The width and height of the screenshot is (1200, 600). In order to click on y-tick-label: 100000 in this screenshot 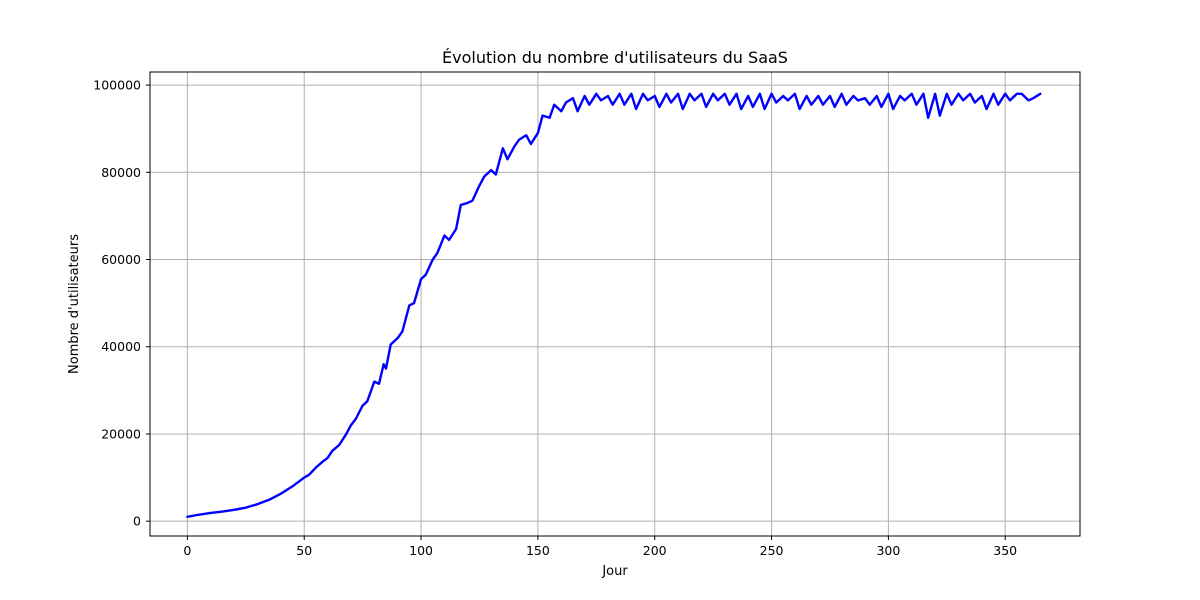, I will do `click(117, 85)`.